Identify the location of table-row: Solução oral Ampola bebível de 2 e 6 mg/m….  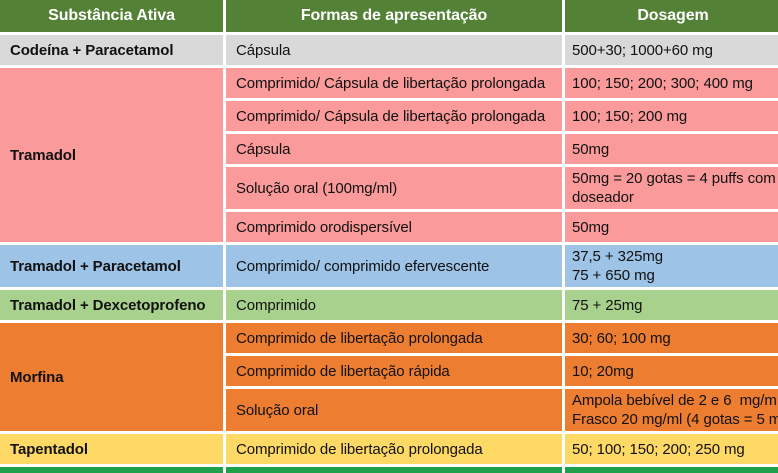
(389, 410).